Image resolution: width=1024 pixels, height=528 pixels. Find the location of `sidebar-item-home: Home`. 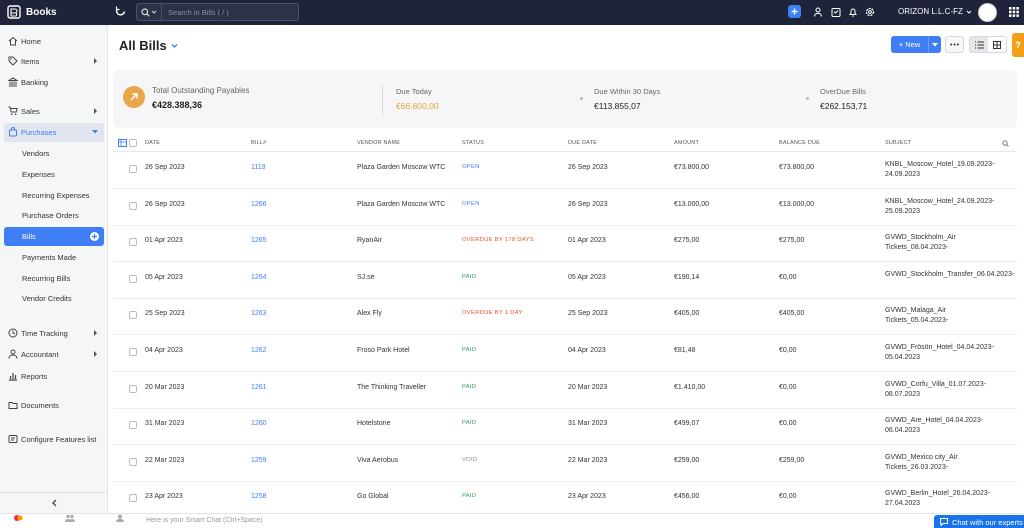

sidebar-item-home: Home is located at coordinates (54, 41).